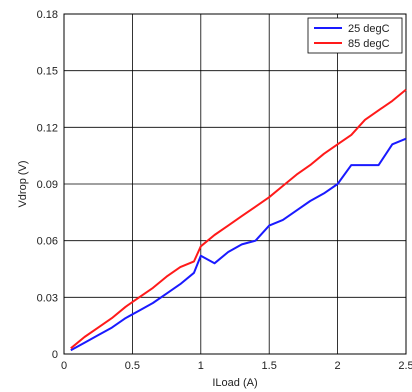  I want to click on x-tick-label: 0.5, so click(132, 366).